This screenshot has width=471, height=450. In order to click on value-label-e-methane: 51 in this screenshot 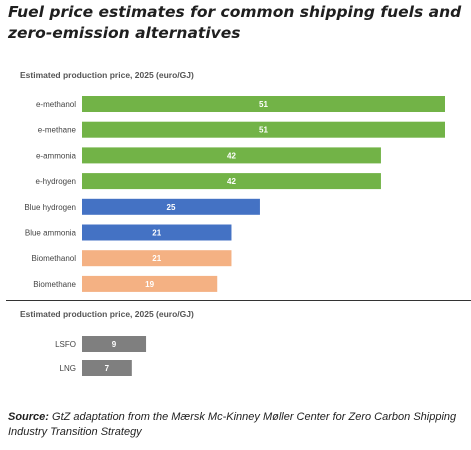, I will do `click(263, 130)`.